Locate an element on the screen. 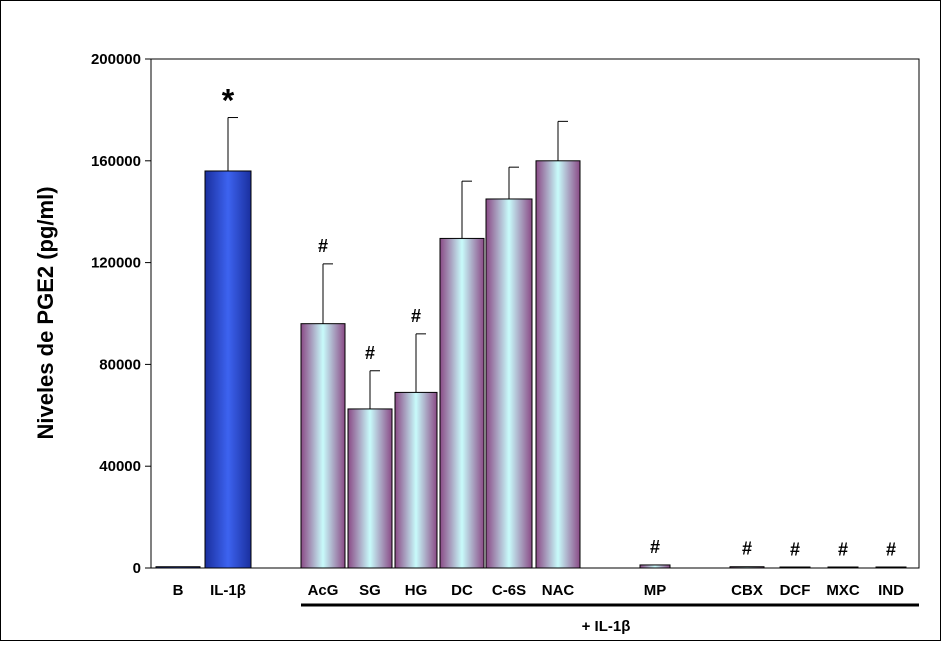 The image size is (941, 645). x-tick-label: MXC is located at coordinates (843, 590).